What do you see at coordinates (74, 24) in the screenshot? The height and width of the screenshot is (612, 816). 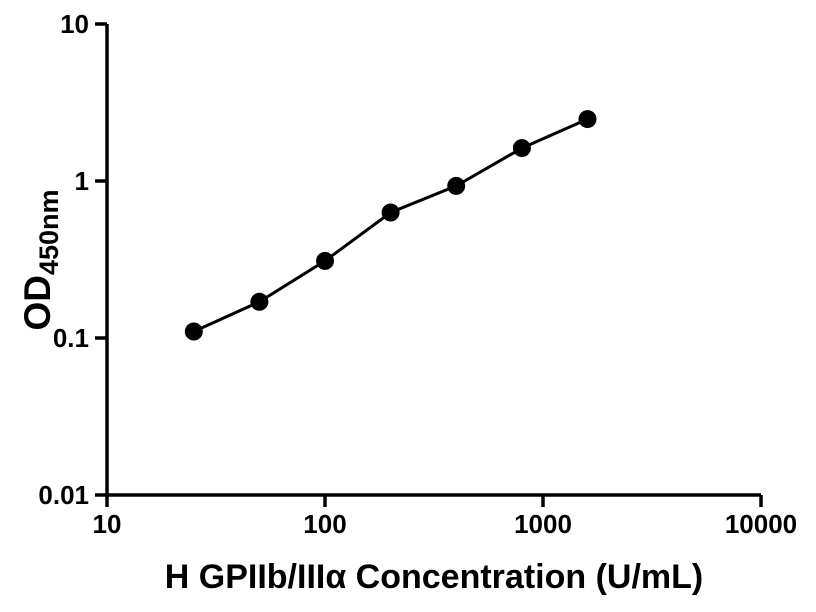 I see `y-tick-label: 10` at bounding box center [74, 24].